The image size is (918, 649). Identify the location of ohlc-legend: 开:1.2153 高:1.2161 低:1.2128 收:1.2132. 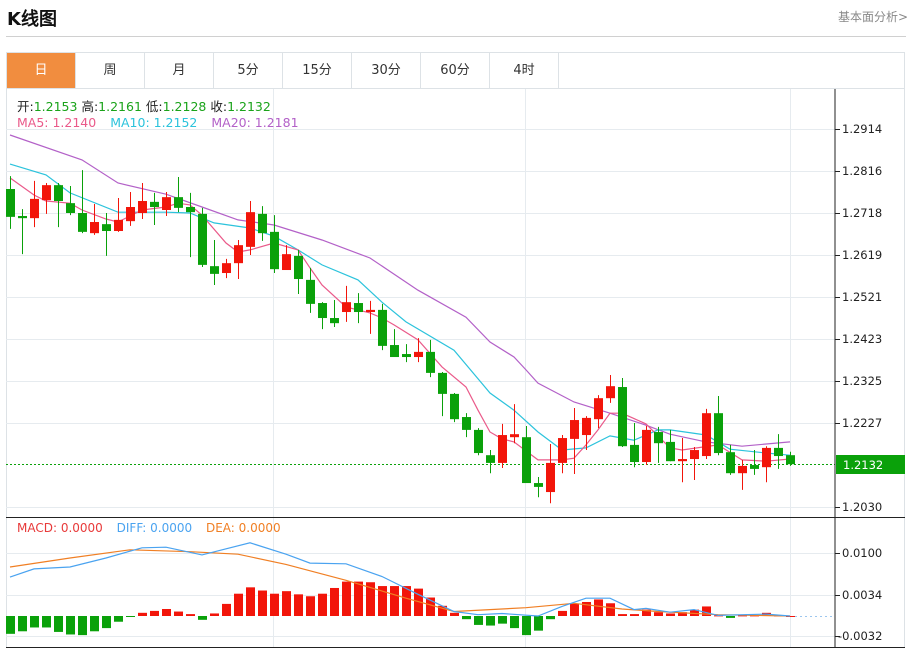
(144, 105).